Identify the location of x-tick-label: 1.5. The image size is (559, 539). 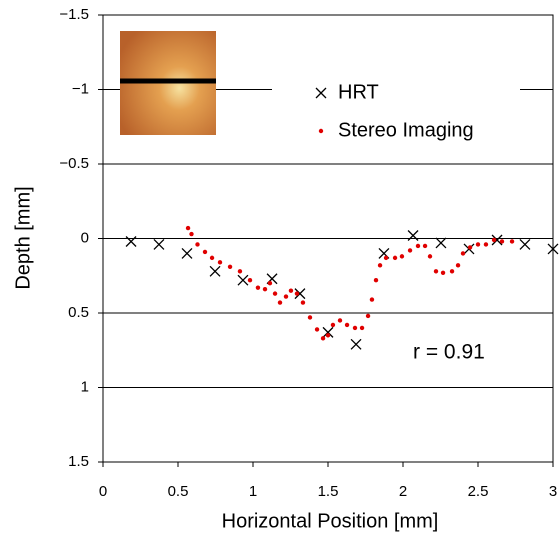
(328, 491).